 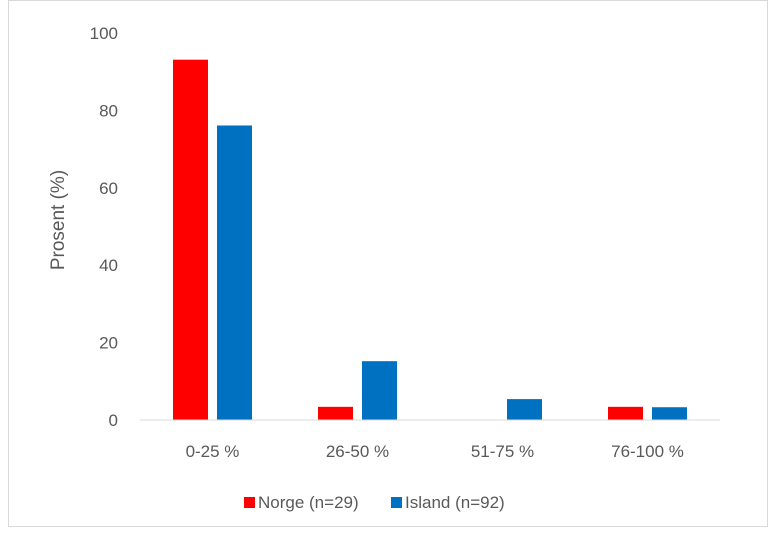 I want to click on y-tick-label: 60, so click(x=108, y=188).